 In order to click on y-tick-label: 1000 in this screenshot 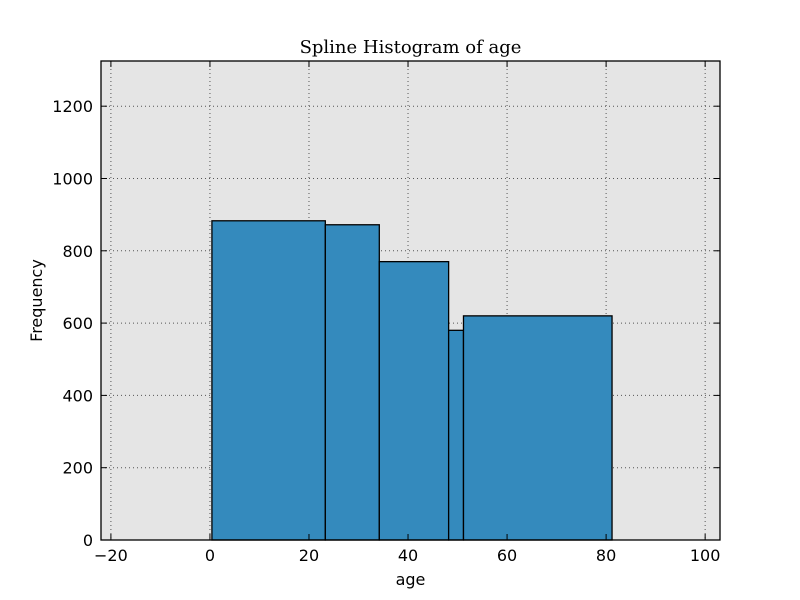, I will do `click(72, 178)`.